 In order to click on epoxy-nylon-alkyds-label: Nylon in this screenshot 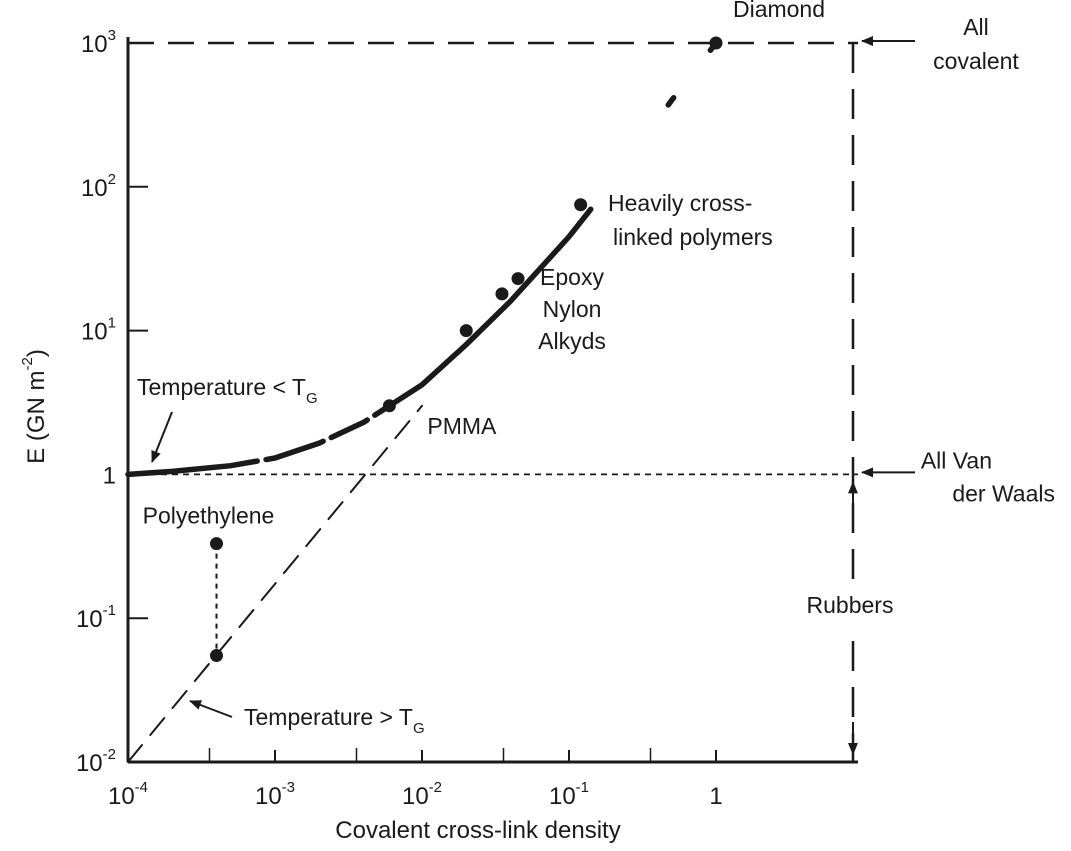, I will do `click(572, 309)`.